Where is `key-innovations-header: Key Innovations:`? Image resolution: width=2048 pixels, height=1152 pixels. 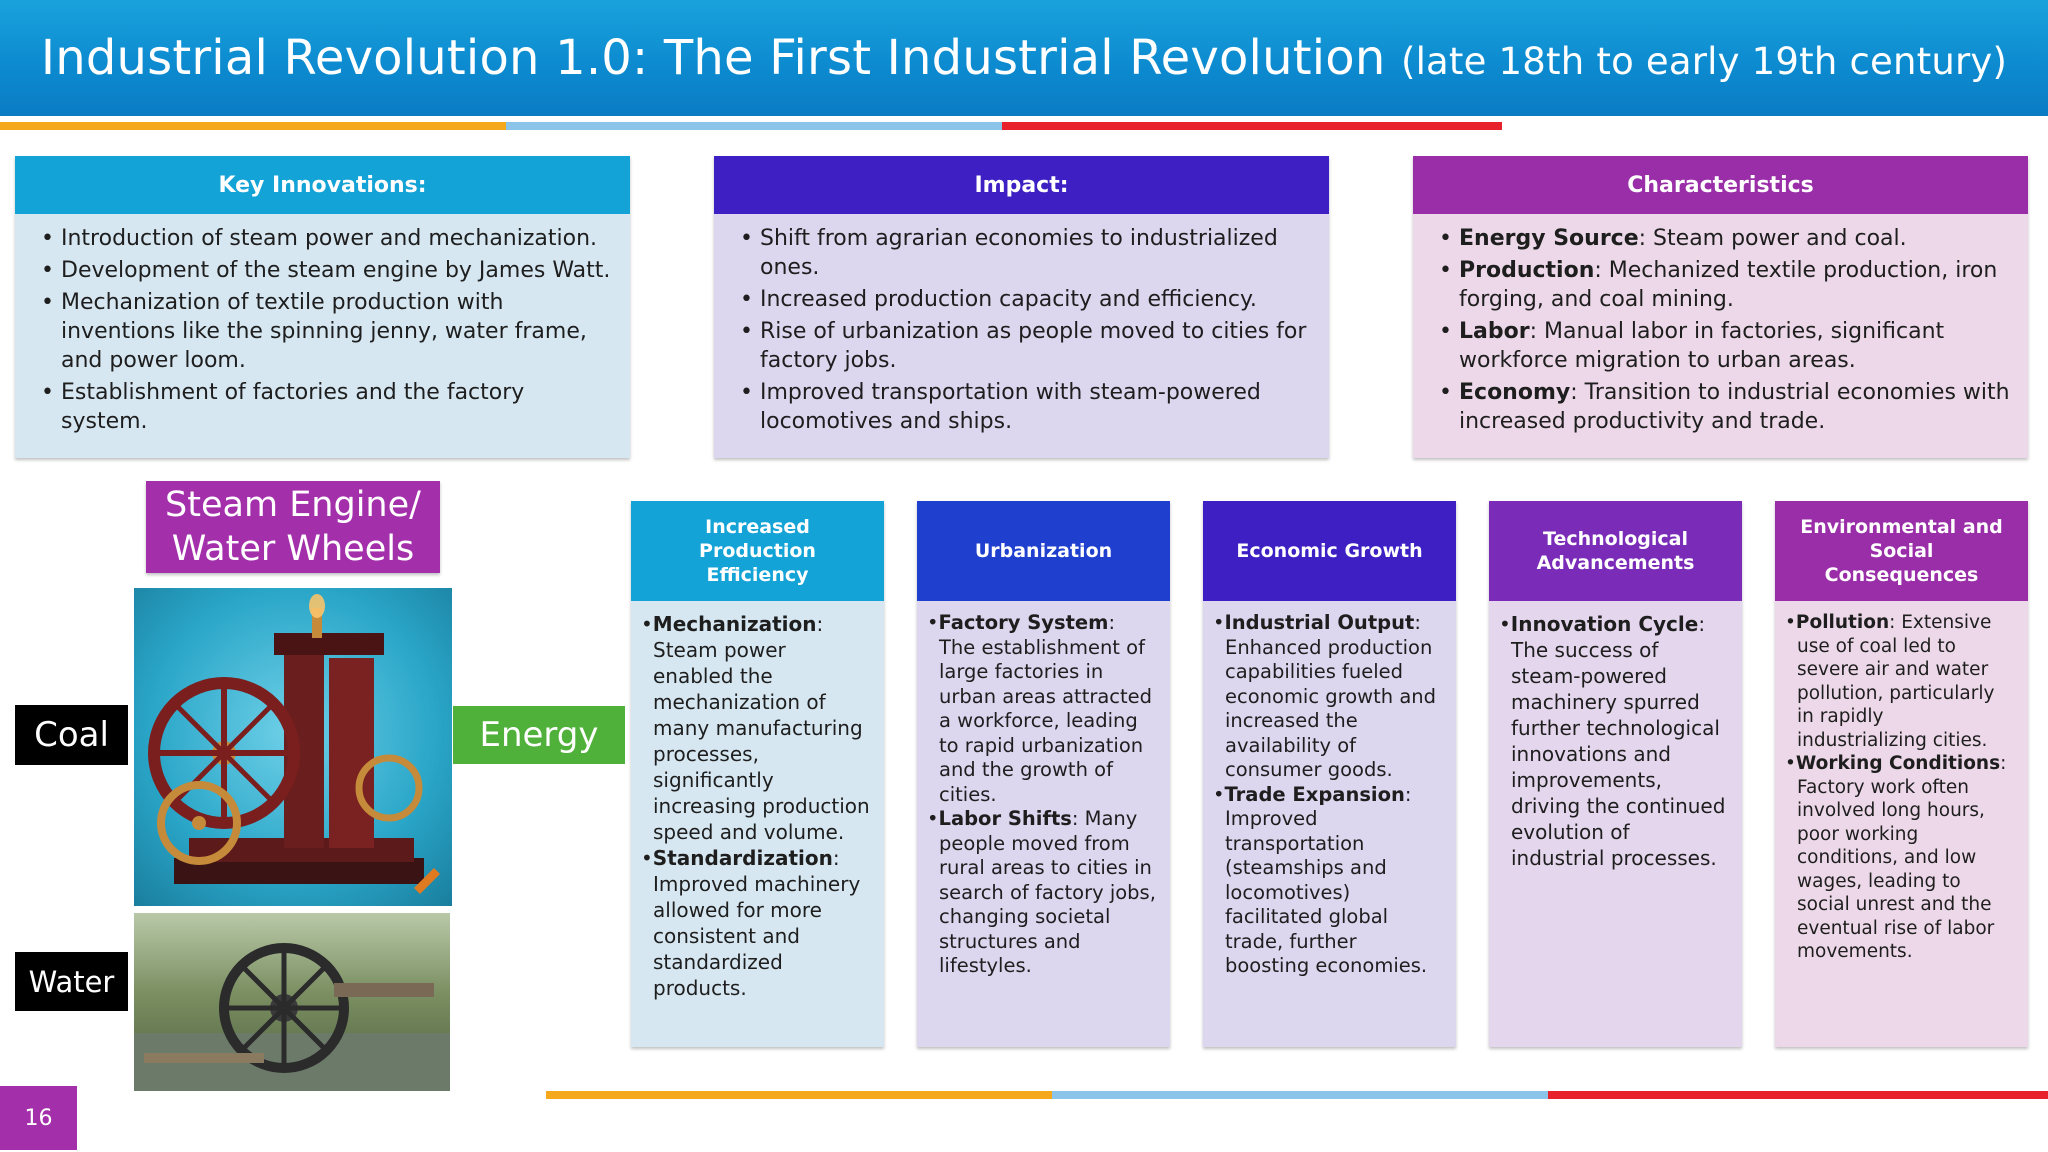
key-innovations-header: Key Innovations: is located at coordinates (322, 185).